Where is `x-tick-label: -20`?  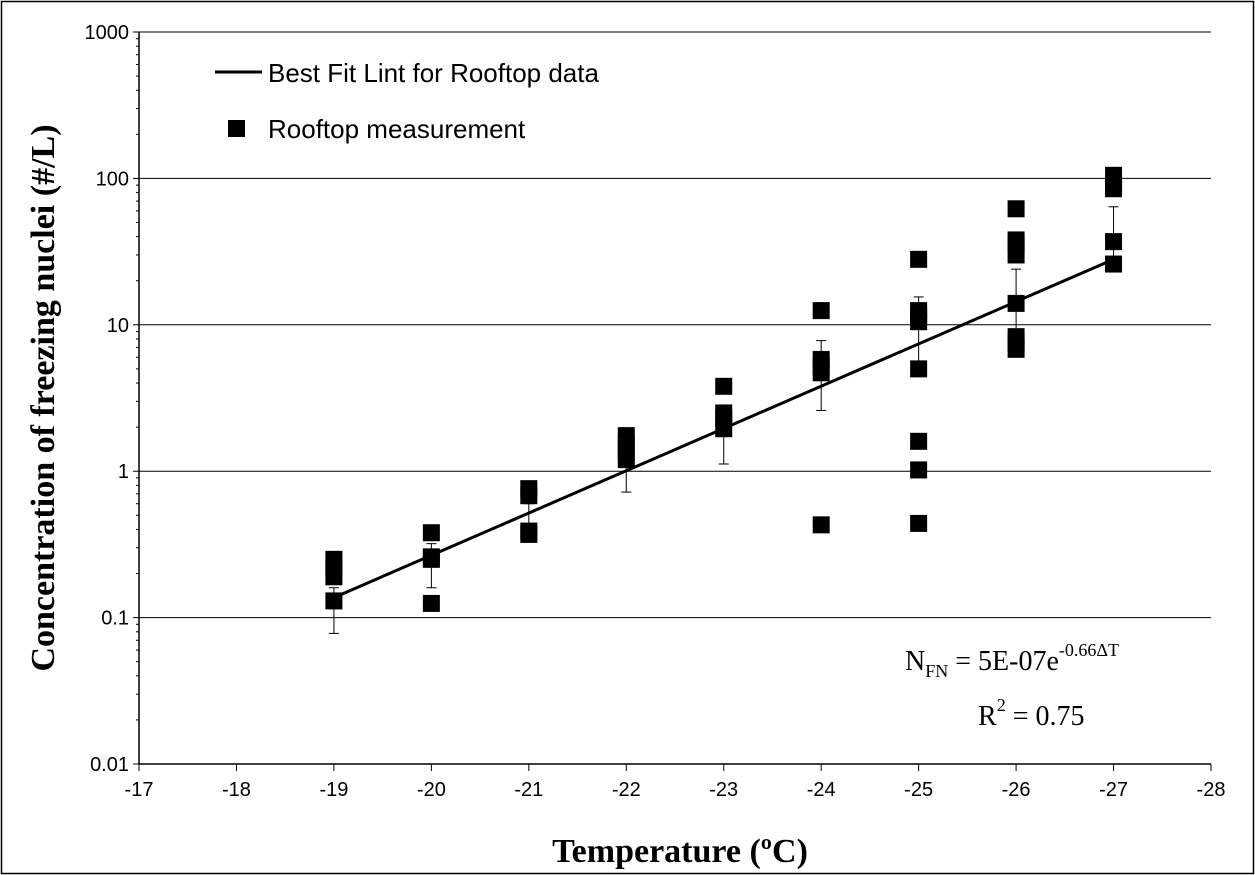 x-tick-label: -20 is located at coordinates (431, 790).